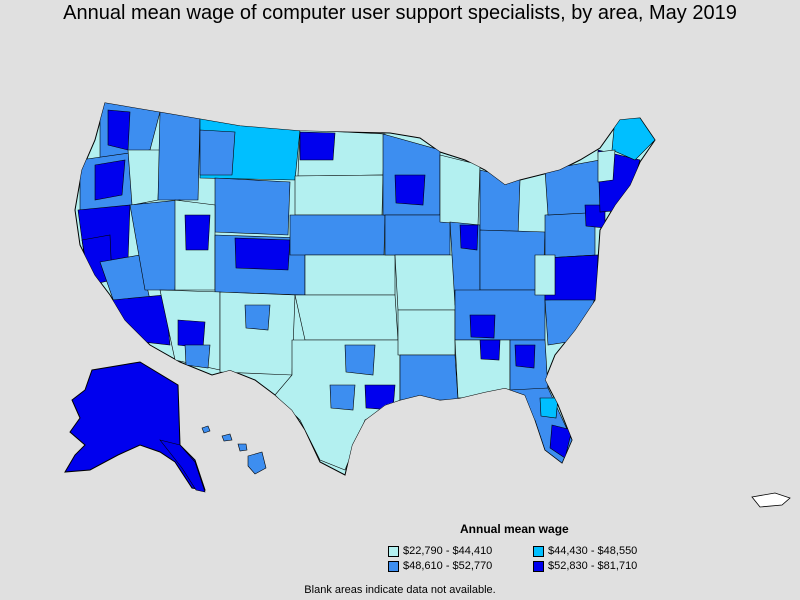 This screenshot has width=800, height=600. What do you see at coordinates (545, 275) in the screenshot?
I see `region-west-virginia` at bounding box center [545, 275].